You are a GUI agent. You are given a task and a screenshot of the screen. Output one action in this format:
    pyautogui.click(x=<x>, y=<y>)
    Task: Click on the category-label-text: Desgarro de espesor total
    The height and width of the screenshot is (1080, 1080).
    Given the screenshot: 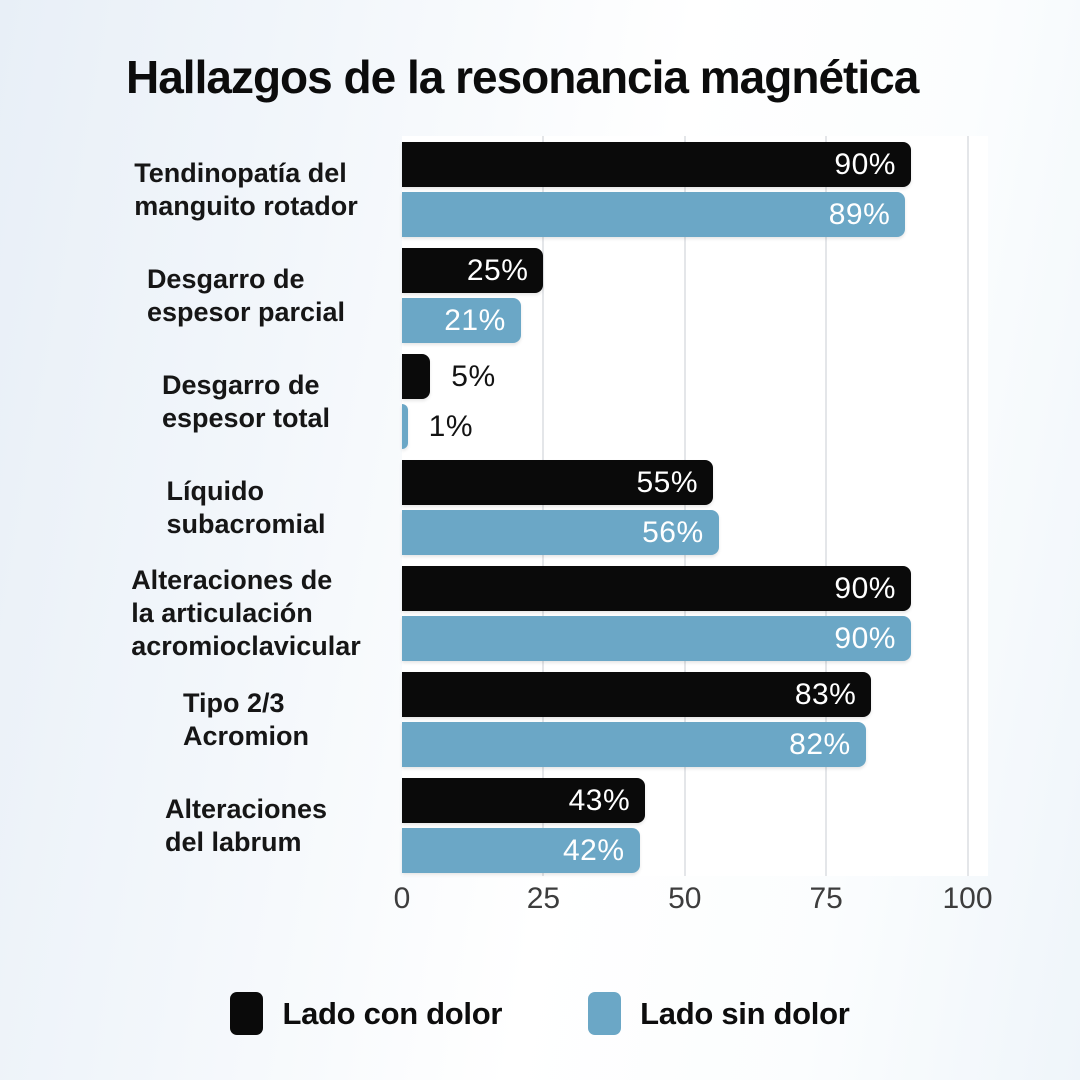 What is the action you would take?
    pyautogui.click(x=246, y=401)
    